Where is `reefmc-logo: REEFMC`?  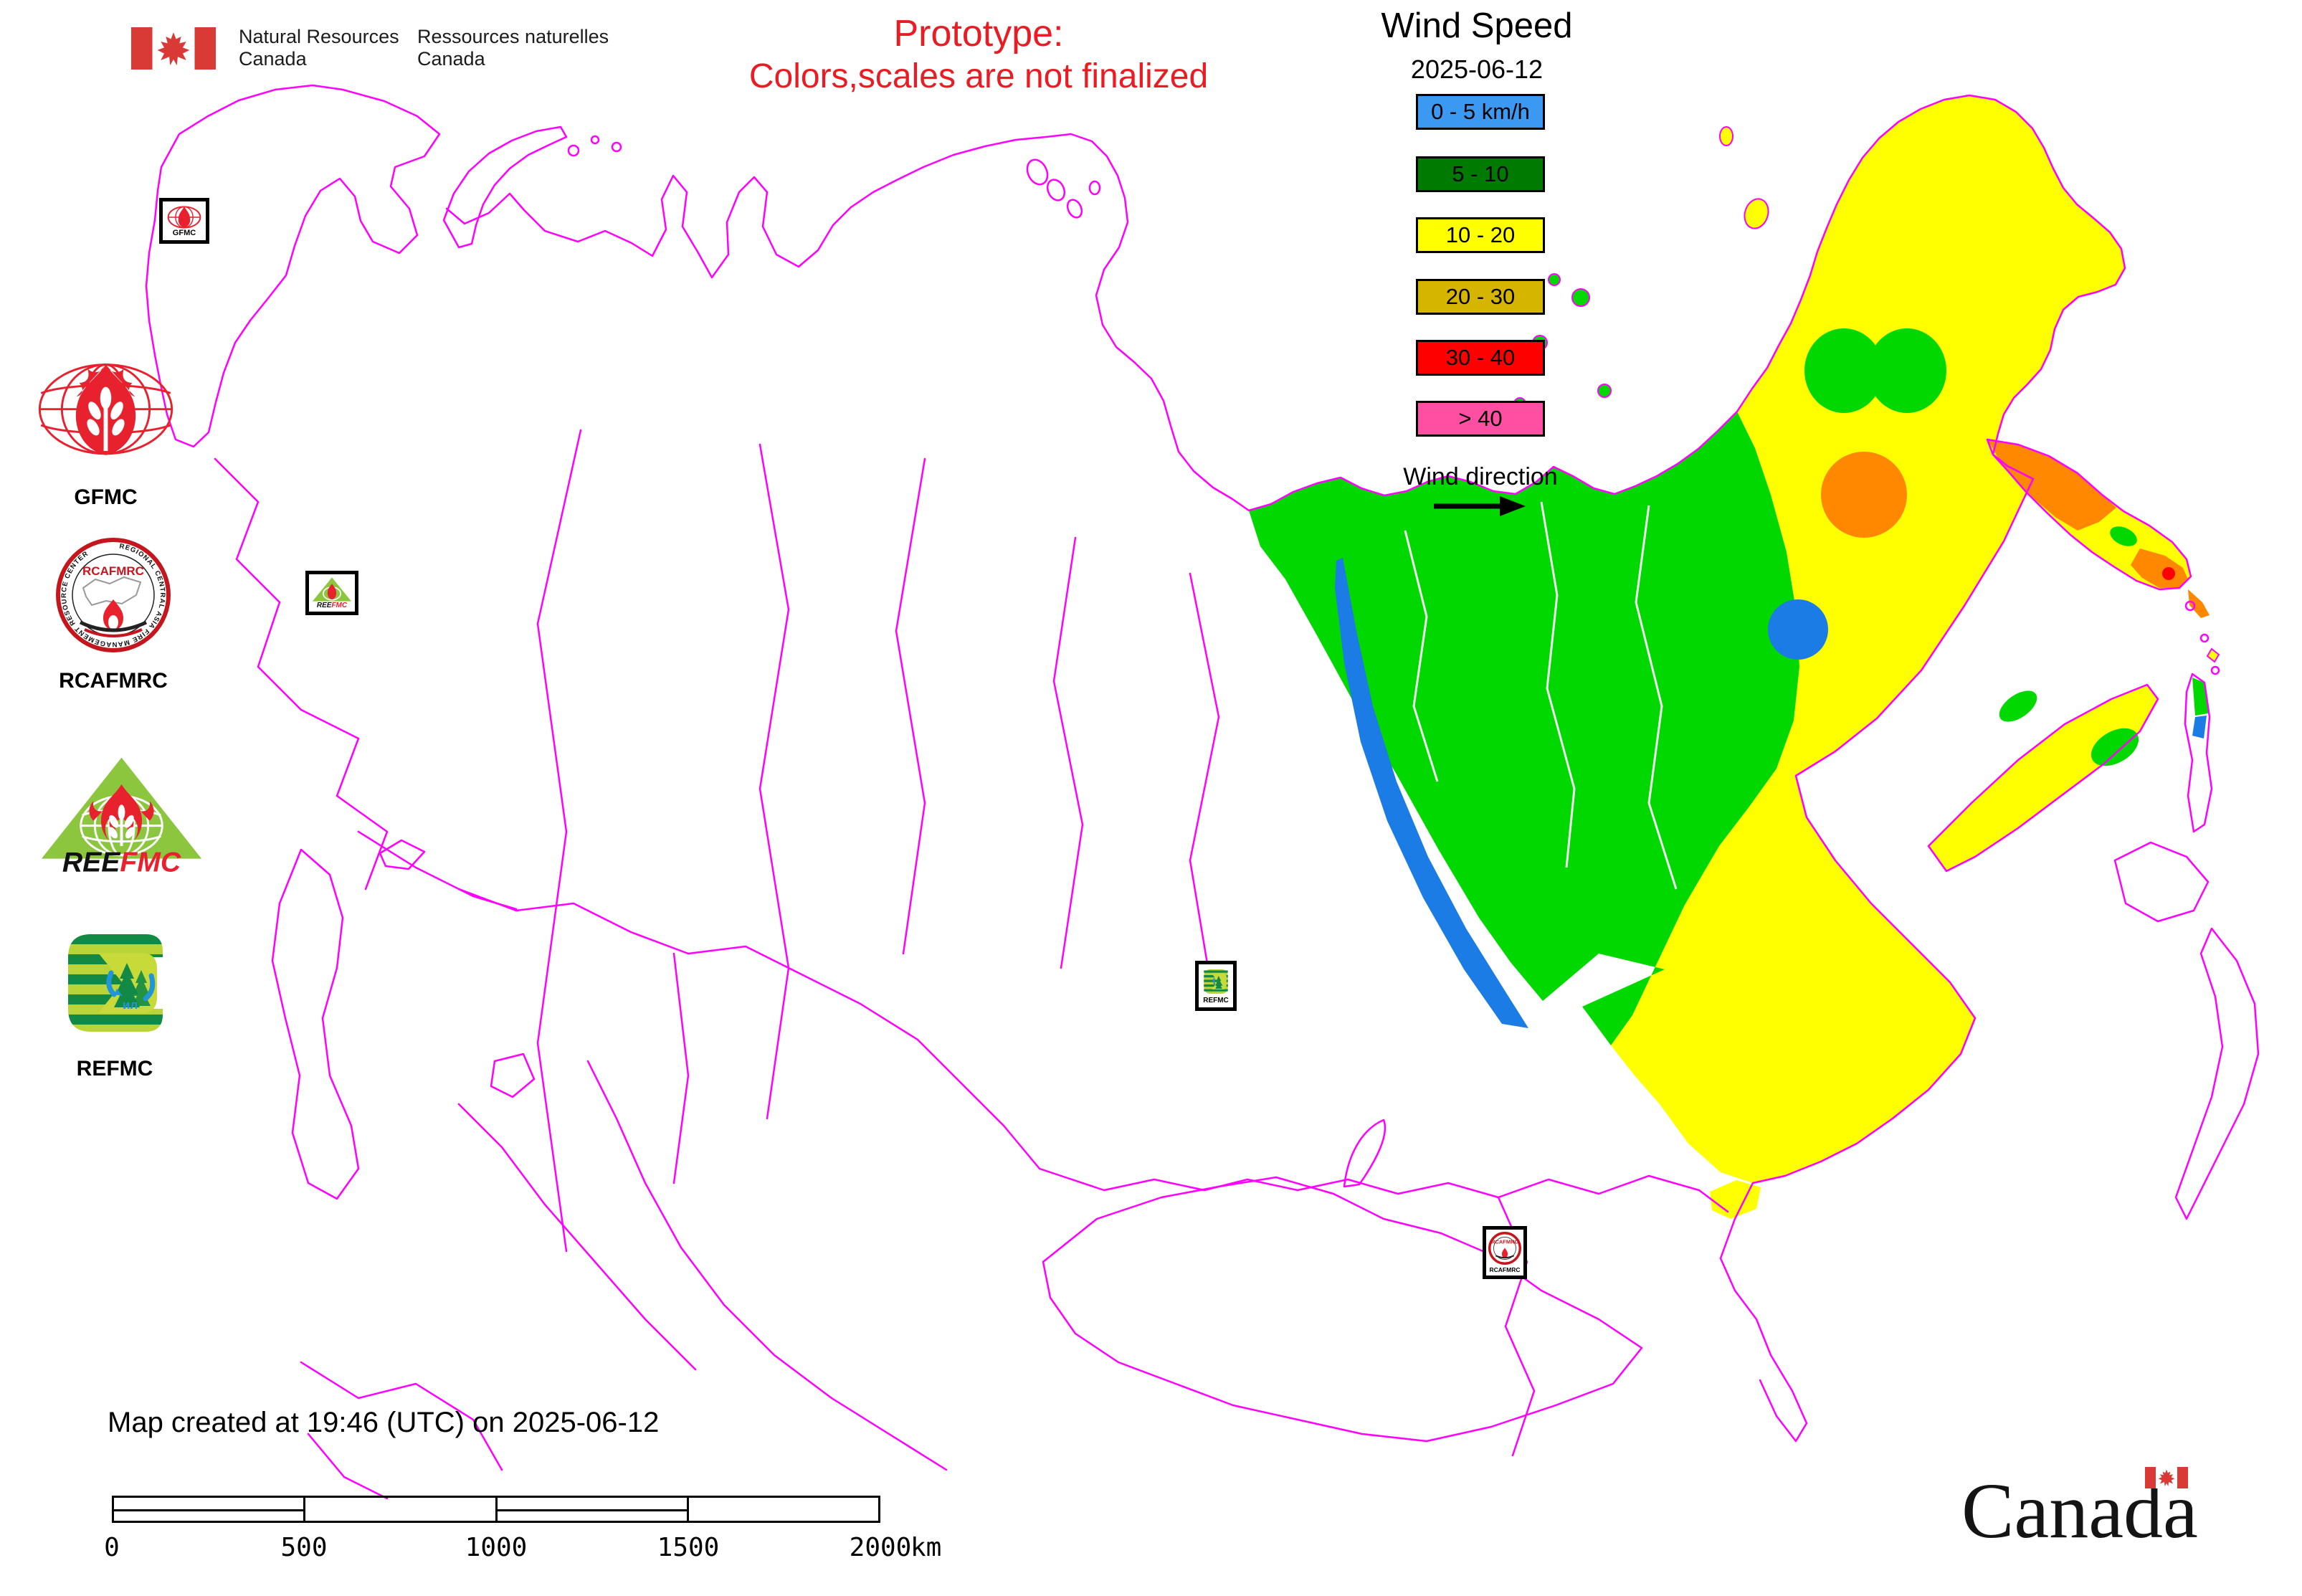 reefmc-logo: REEFMC is located at coordinates (122, 815).